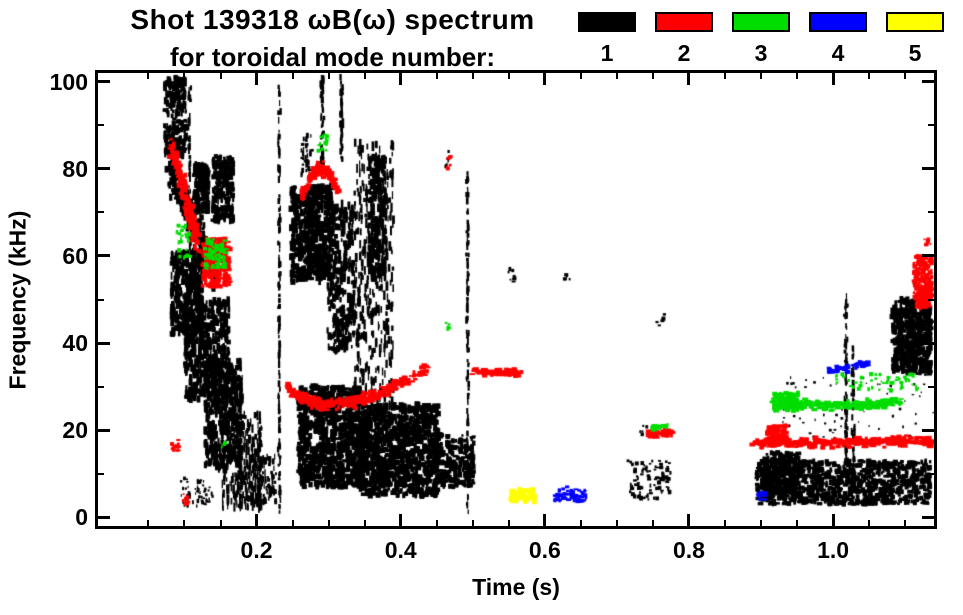 The height and width of the screenshot is (615, 963). I want to click on y-tick-label: 100, so click(68, 81).